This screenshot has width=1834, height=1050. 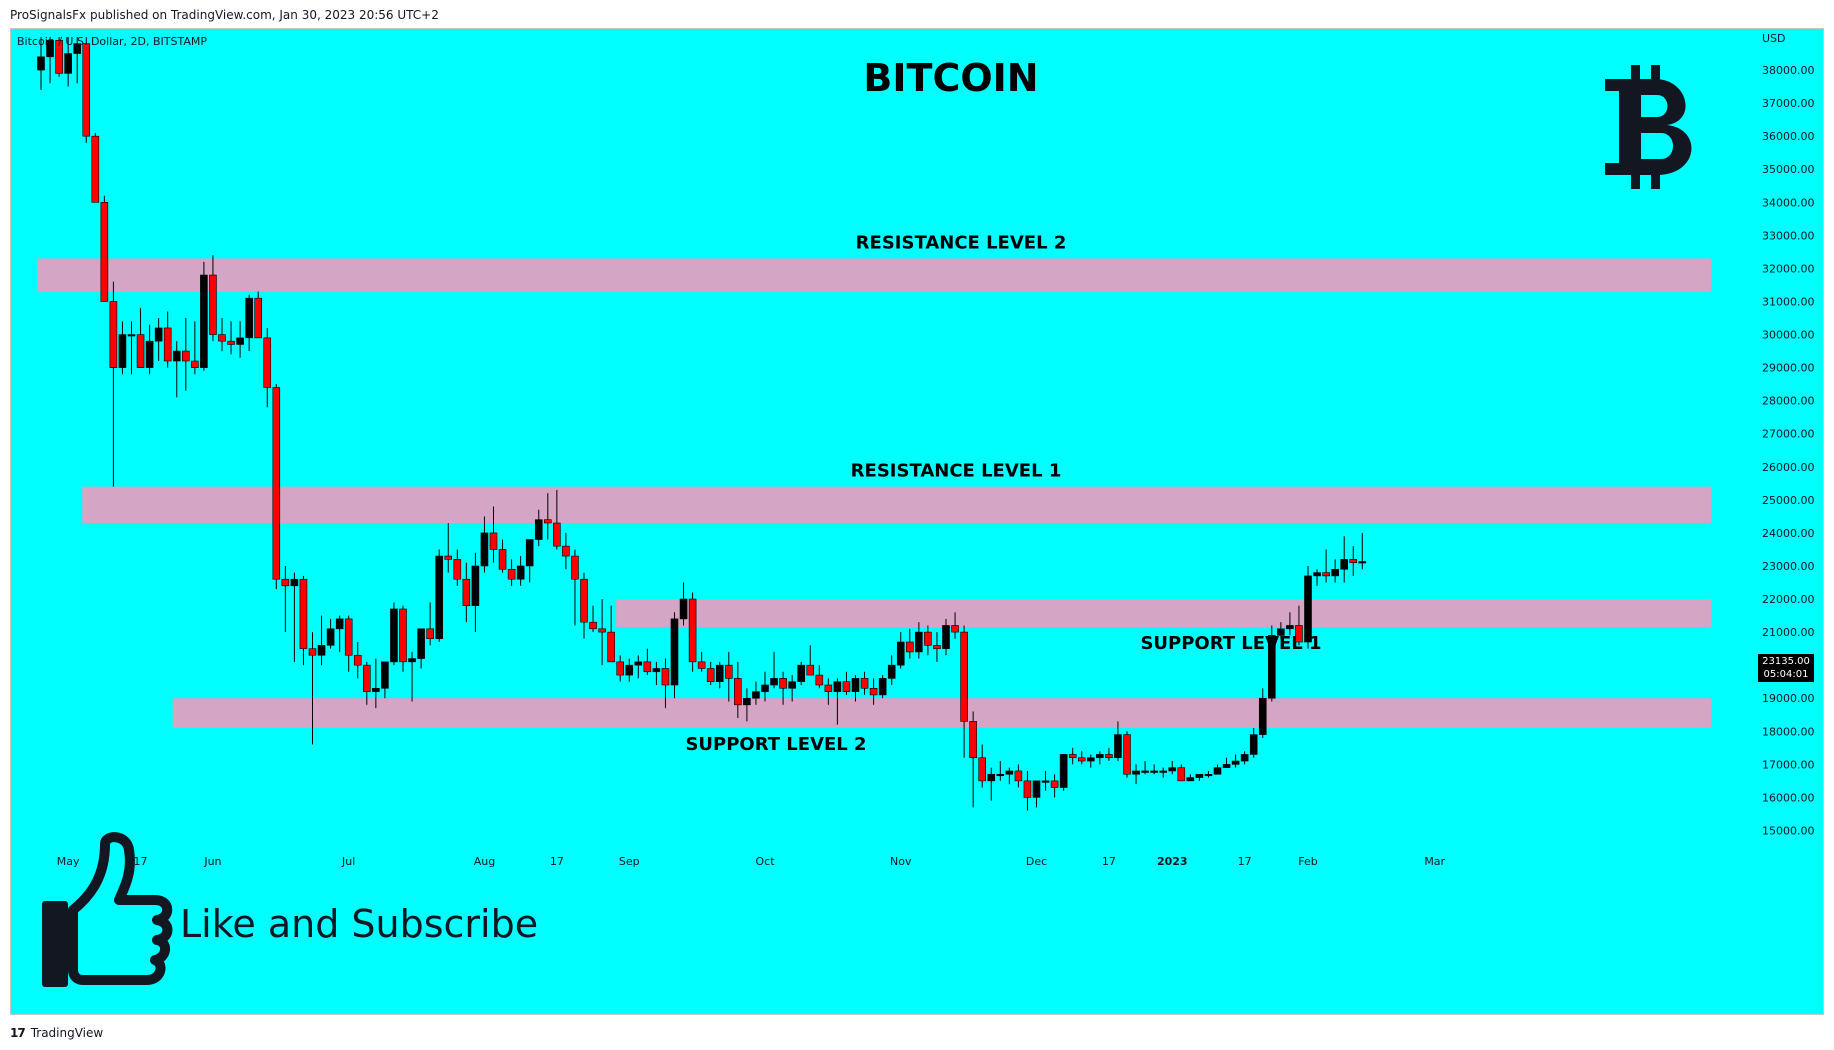 What do you see at coordinates (901, 861) in the screenshot?
I see `time-tick-8: Nov` at bounding box center [901, 861].